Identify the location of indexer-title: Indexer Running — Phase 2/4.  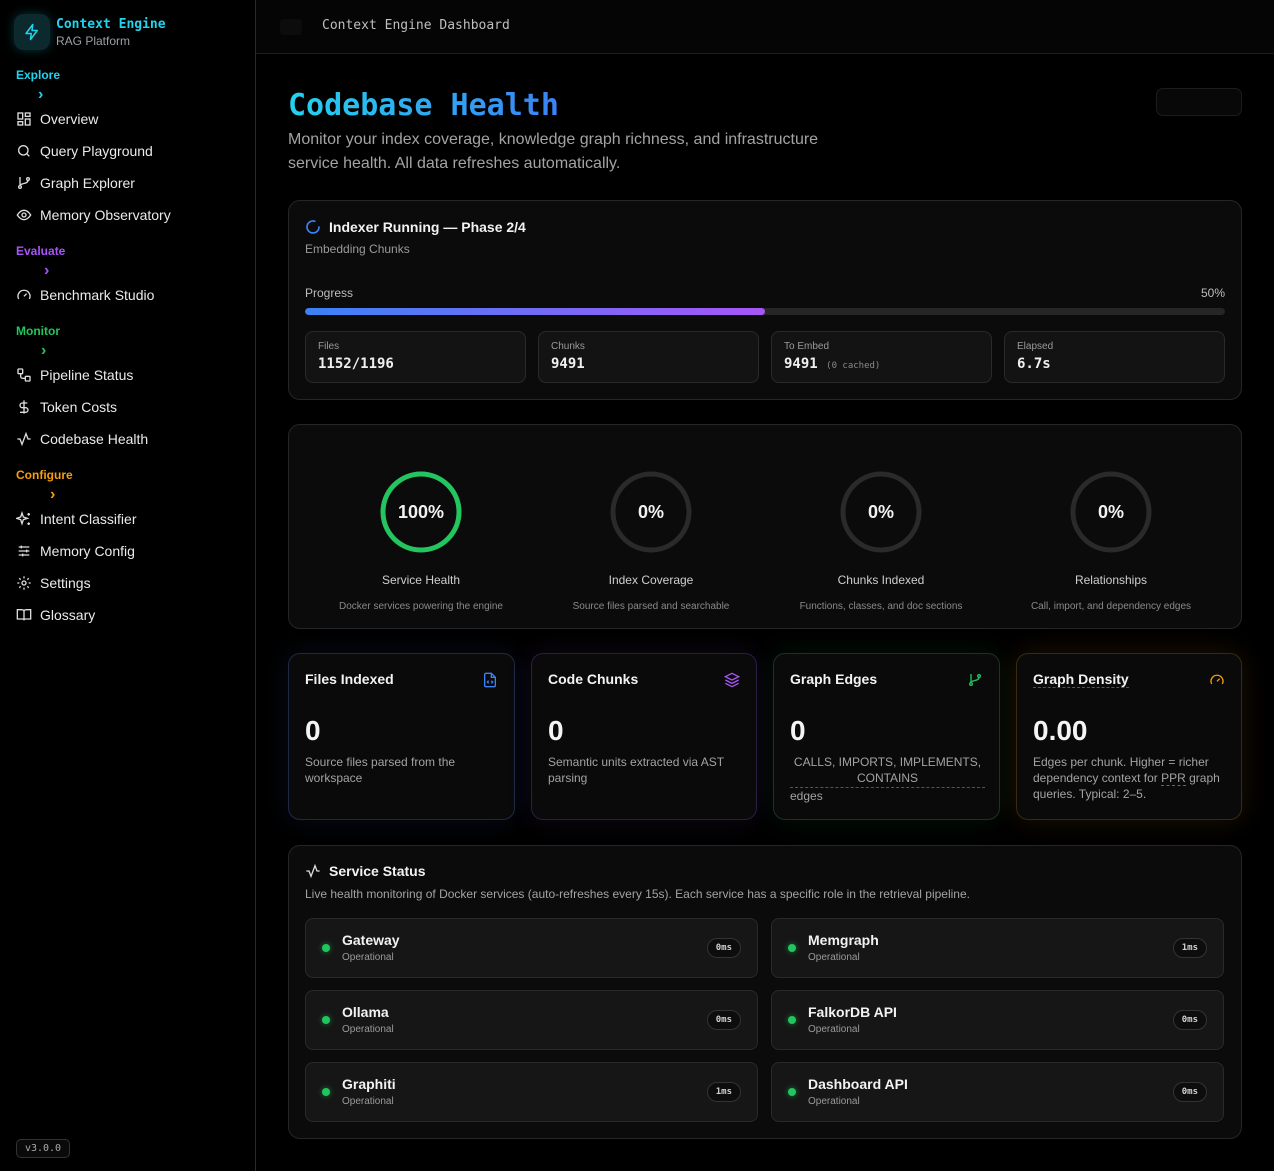
(427, 227).